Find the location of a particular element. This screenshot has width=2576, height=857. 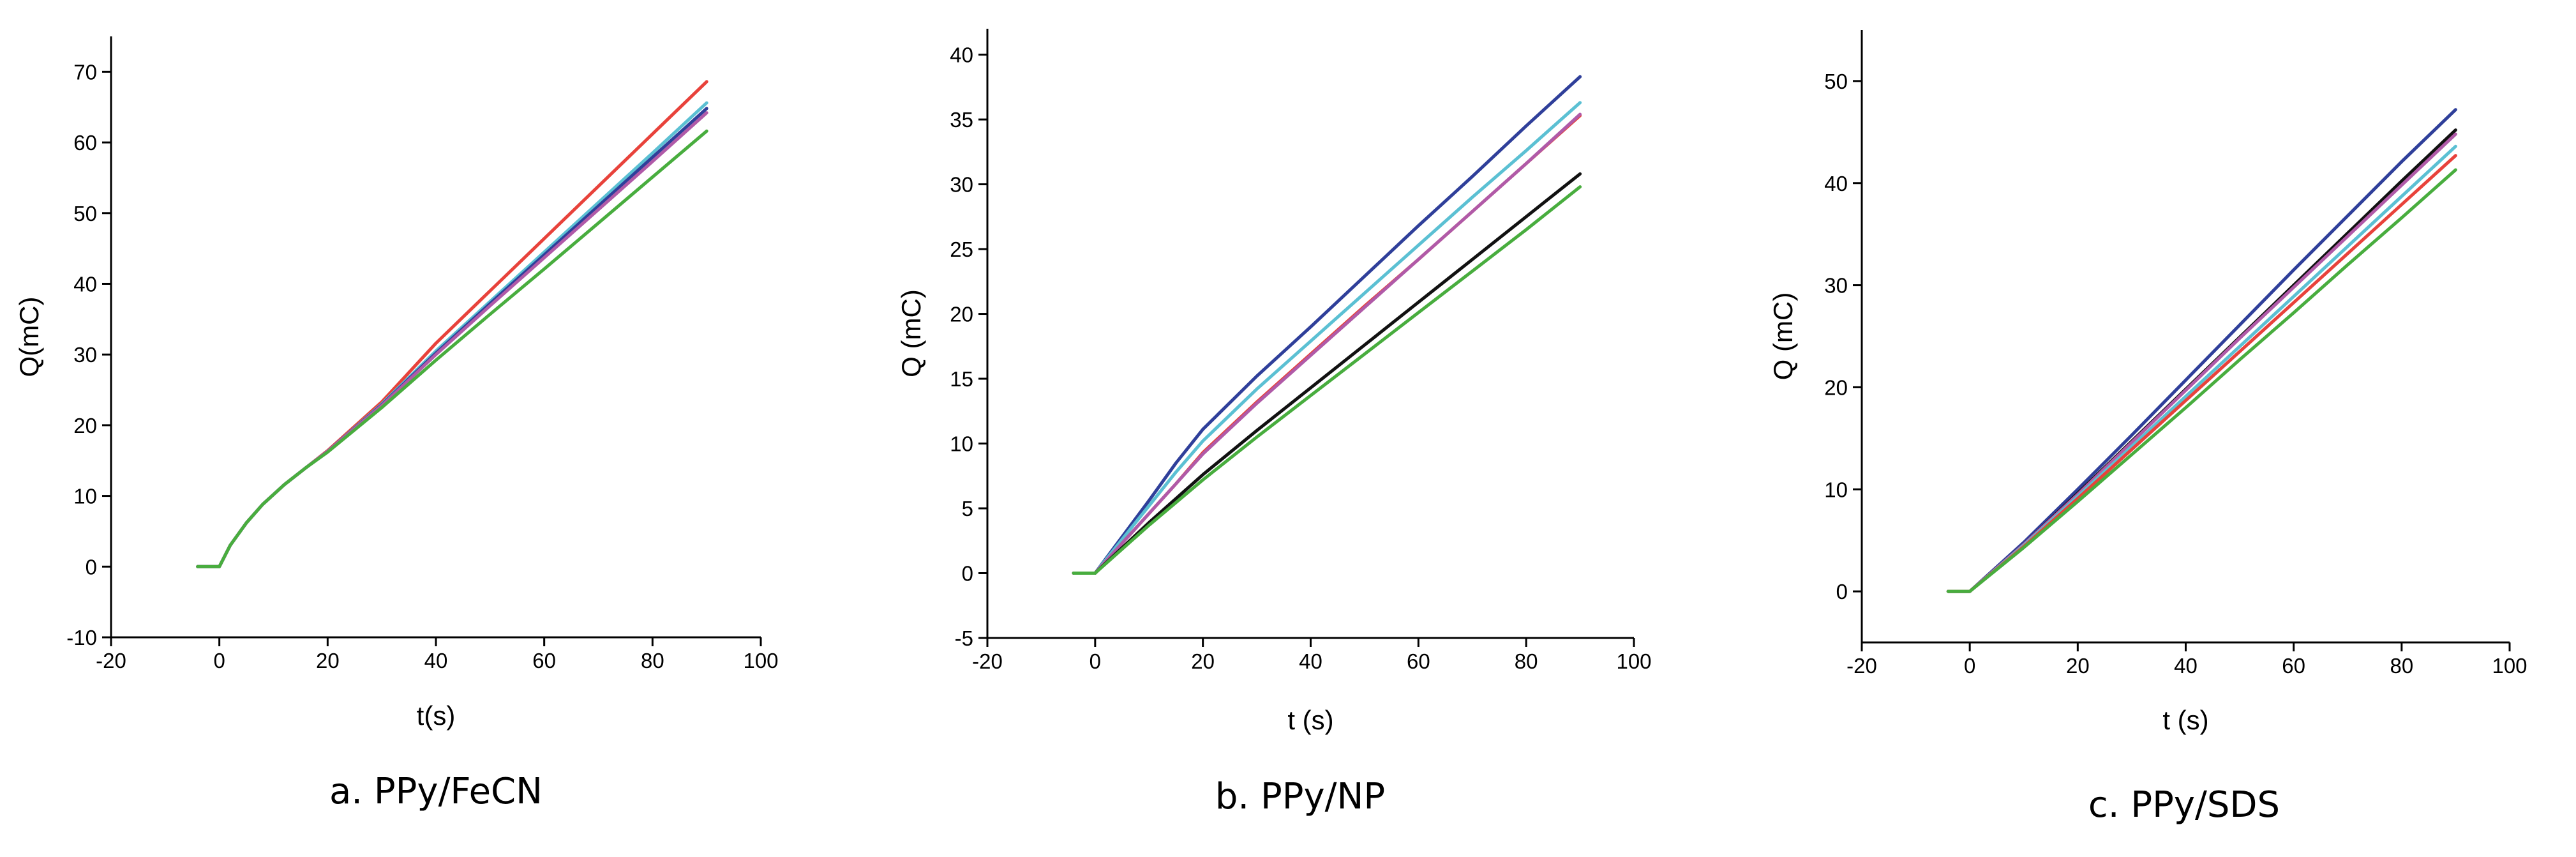

x-axis-label: t(s) is located at coordinates (436, 716).